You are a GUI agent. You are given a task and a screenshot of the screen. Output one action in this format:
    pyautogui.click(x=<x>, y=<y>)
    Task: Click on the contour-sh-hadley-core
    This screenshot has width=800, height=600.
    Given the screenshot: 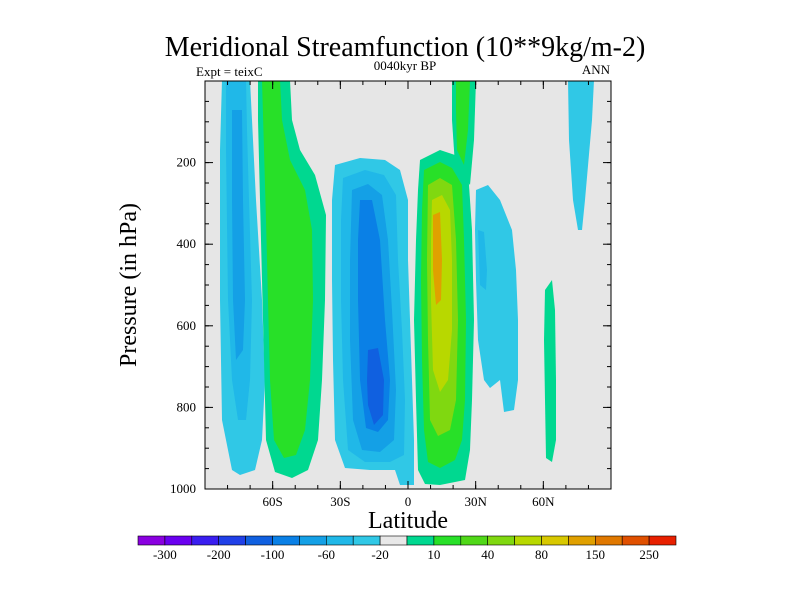 What is the action you would take?
    pyautogui.click(x=375, y=386)
    